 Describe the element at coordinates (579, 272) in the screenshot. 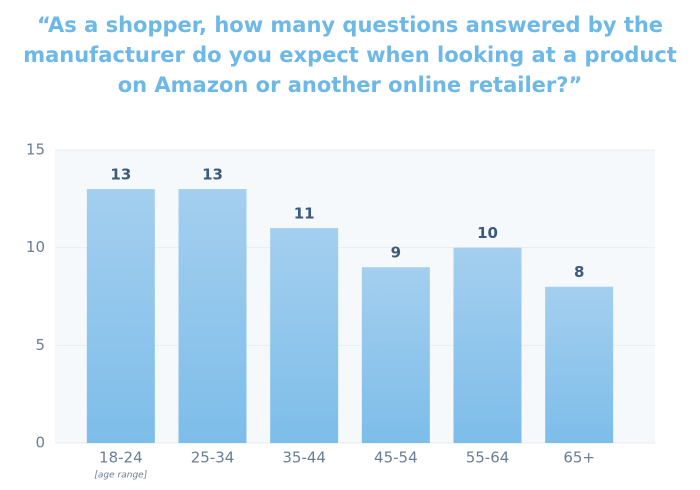

I see `value-label: 8` at that location.